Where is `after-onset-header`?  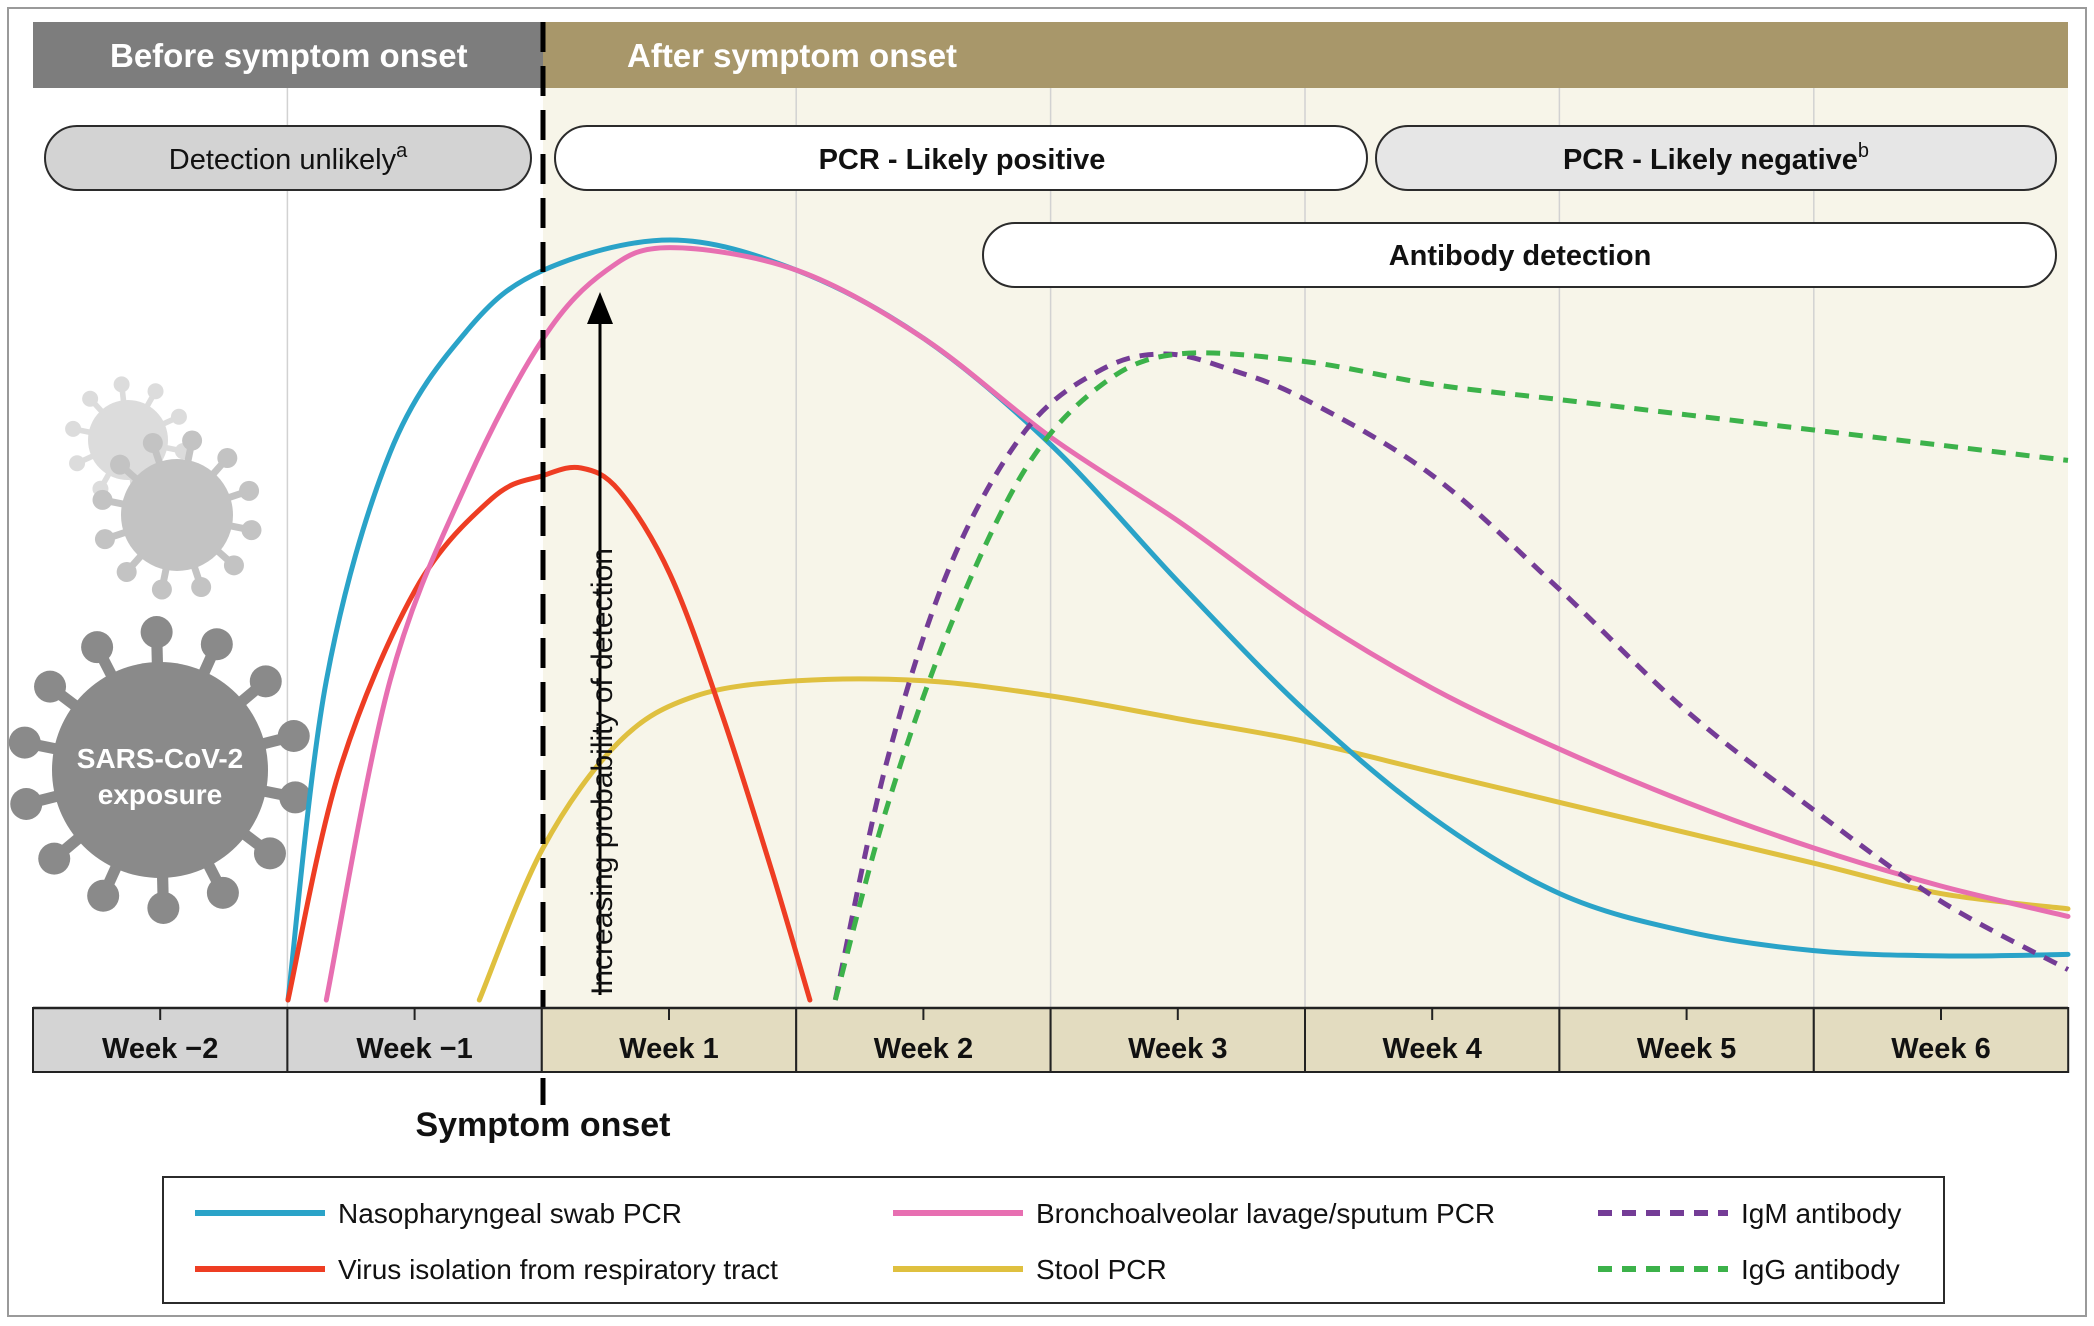
after-onset-header is located at coordinates (1305, 55).